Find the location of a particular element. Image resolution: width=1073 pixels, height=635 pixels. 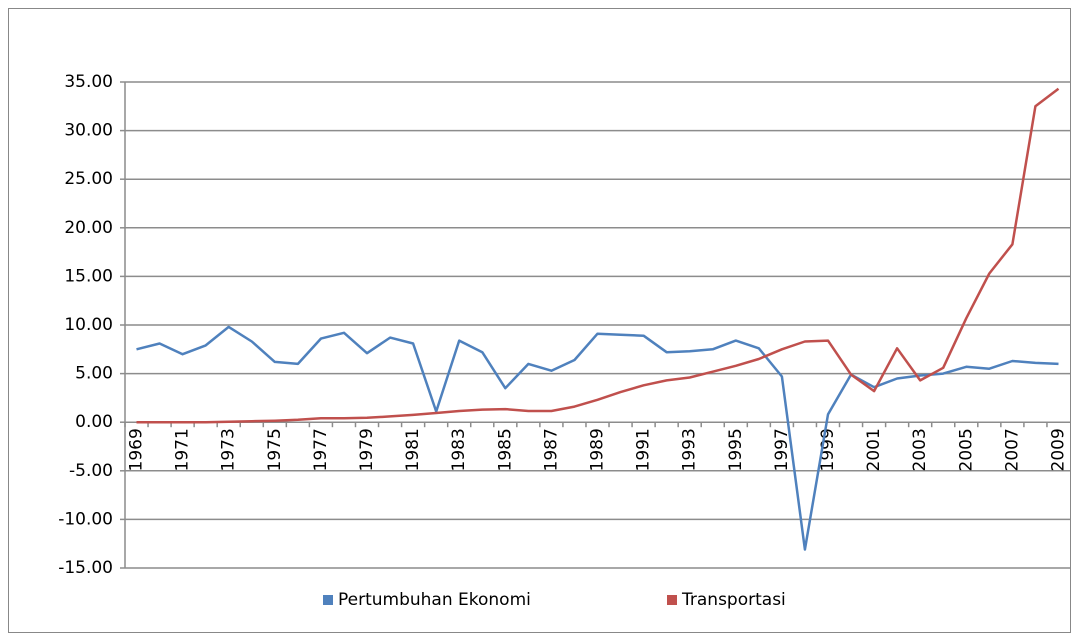

x-tick-label: 2009 is located at coordinates (1058, 449).